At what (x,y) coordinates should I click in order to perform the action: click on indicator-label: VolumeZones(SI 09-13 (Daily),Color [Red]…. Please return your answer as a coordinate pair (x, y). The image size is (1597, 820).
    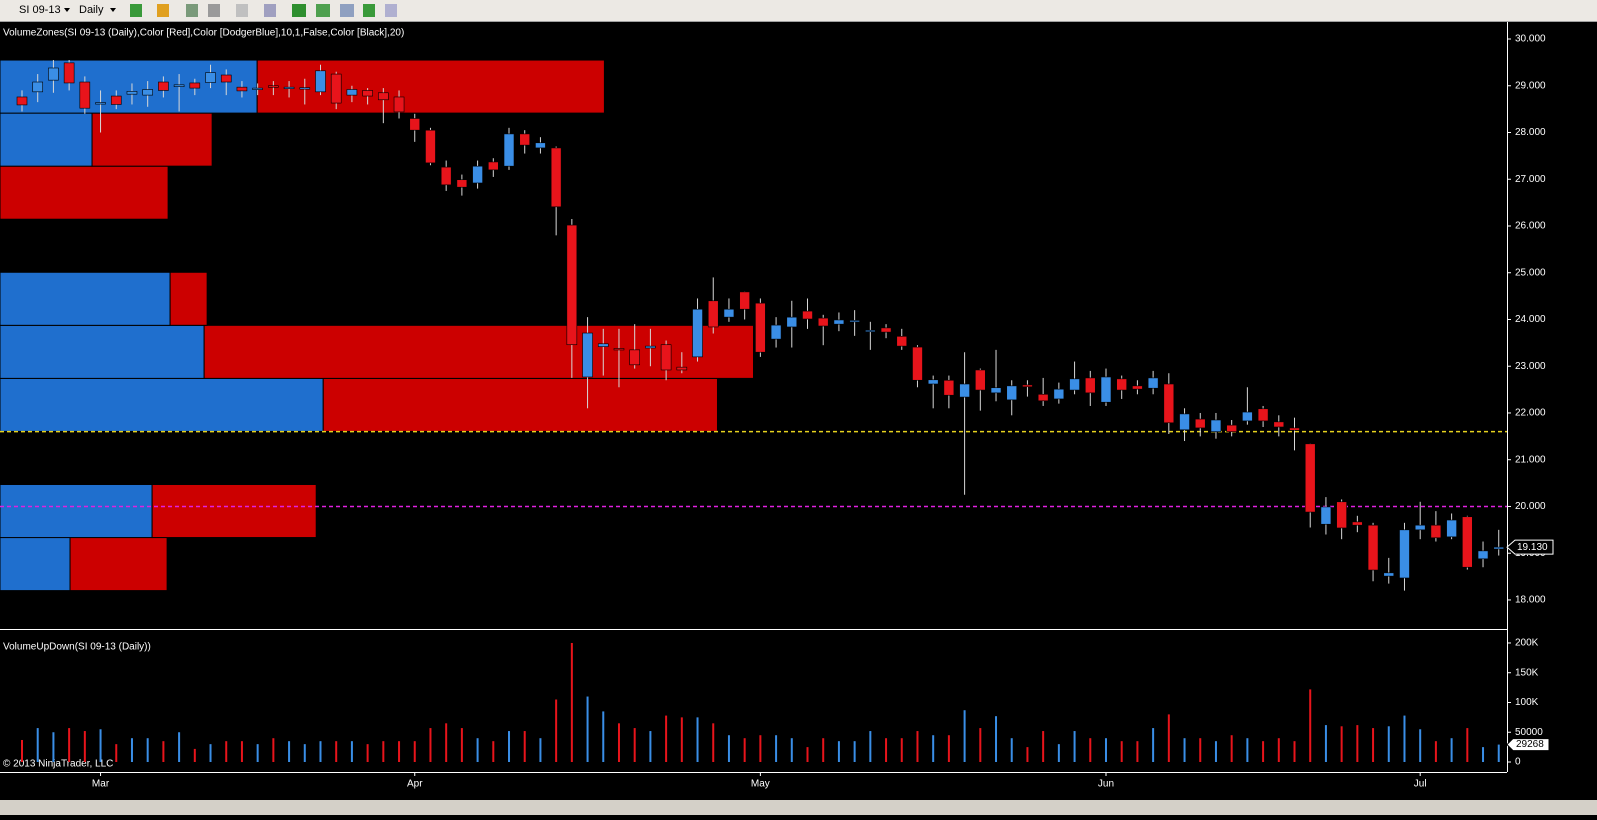
    Looking at the image, I should click on (203, 33).